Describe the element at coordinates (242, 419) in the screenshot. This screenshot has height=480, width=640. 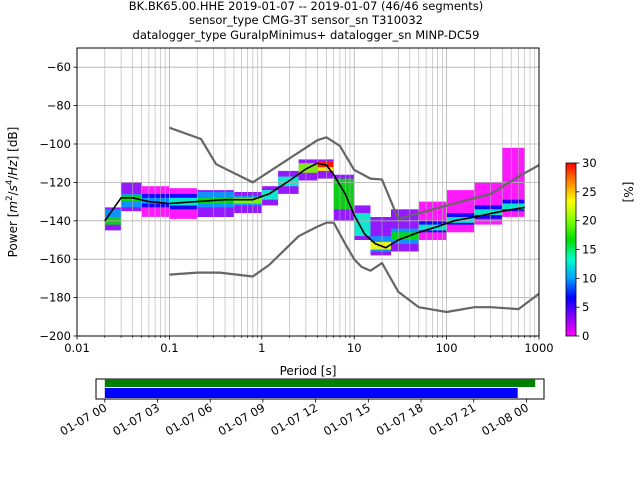
I see `coverage-tick-label: 01-07 09` at that location.